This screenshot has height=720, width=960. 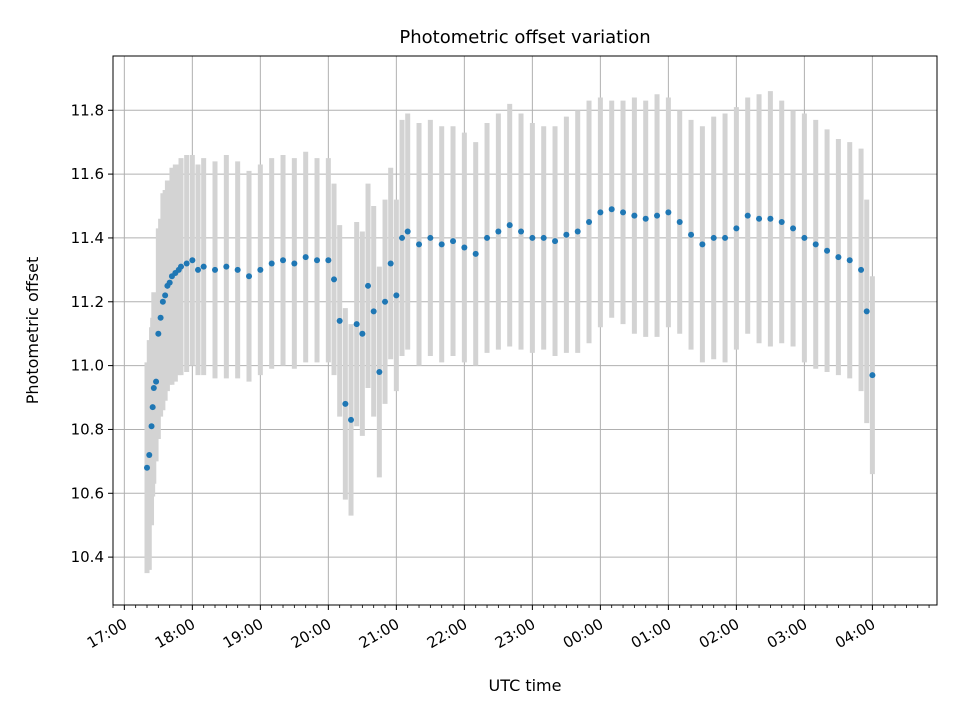 I want to click on x-tick-label: 23:00, so click(x=515, y=633).